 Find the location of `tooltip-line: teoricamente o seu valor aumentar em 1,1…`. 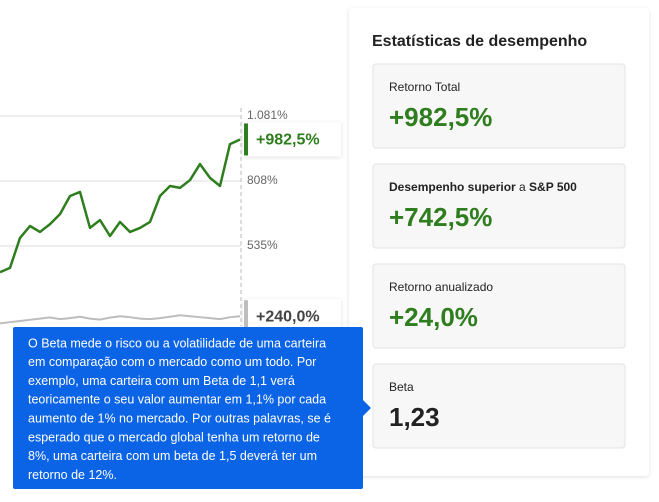

tooltip-line: teoricamente o seu valor aumentar em 1,1… is located at coordinates (177, 400).